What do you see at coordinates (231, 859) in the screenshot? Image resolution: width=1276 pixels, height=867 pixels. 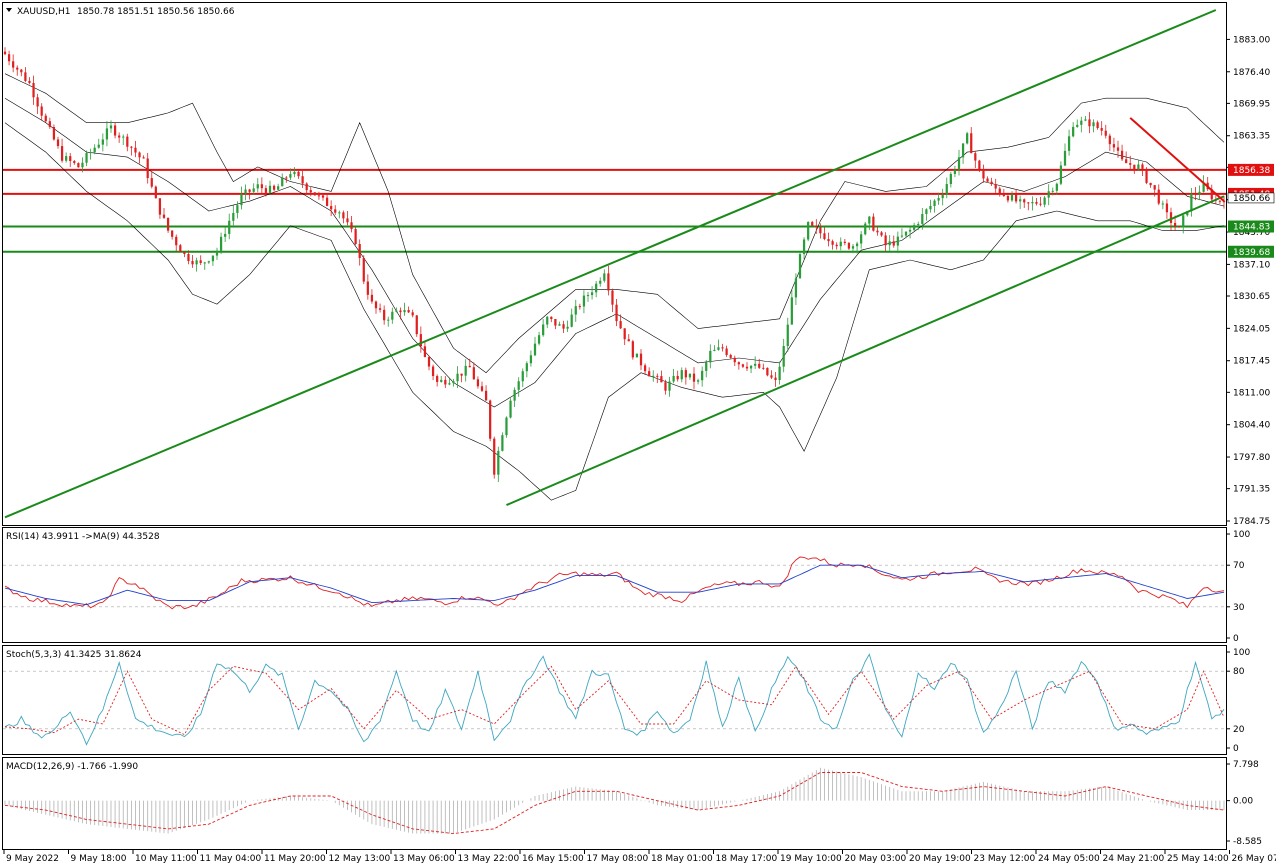 I see `time-tick-label: 11 May 04:00` at bounding box center [231, 859].